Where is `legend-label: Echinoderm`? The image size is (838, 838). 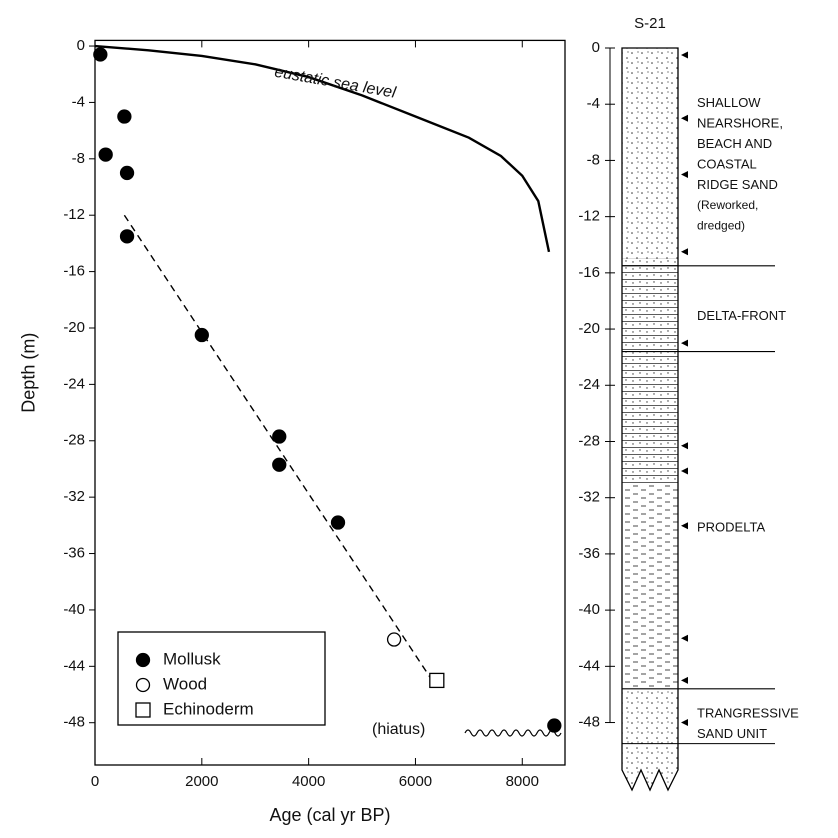
legend-label: Echinoderm is located at coordinates (208, 708).